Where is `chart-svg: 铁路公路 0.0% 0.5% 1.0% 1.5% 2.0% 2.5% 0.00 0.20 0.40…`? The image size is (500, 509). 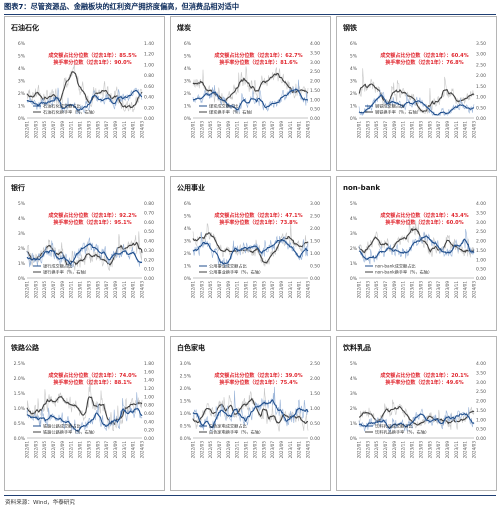 chart-svg: 铁路公路 0.0% 0.5% 1.0% 1.5% 2.0% 2.5% 0.00 0.20 0.40… is located at coordinates (82, 401).